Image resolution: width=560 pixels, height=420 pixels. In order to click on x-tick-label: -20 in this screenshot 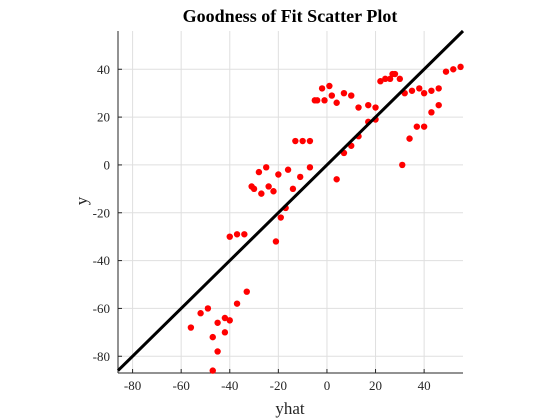, I will do `click(278, 385)`.